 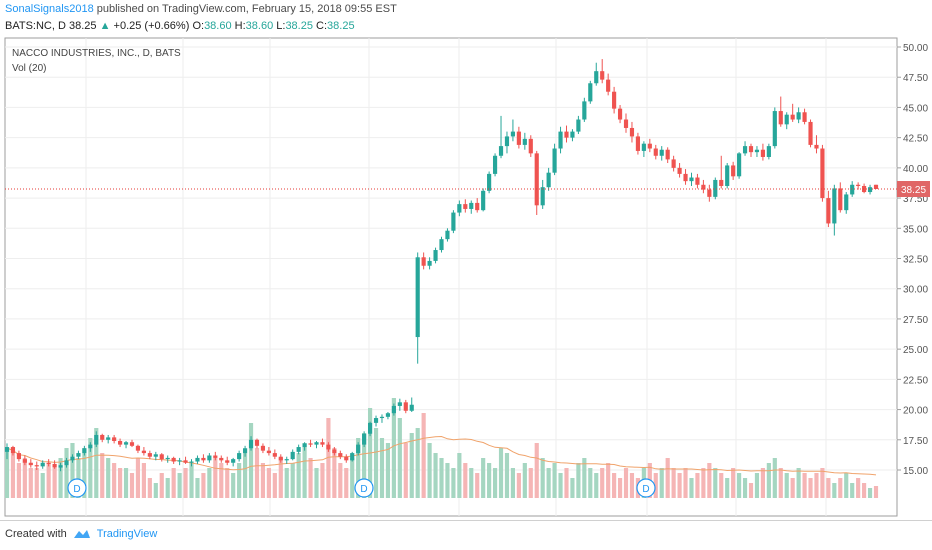 I want to click on y-tick-label: 22.50, so click(x=915, y=380).